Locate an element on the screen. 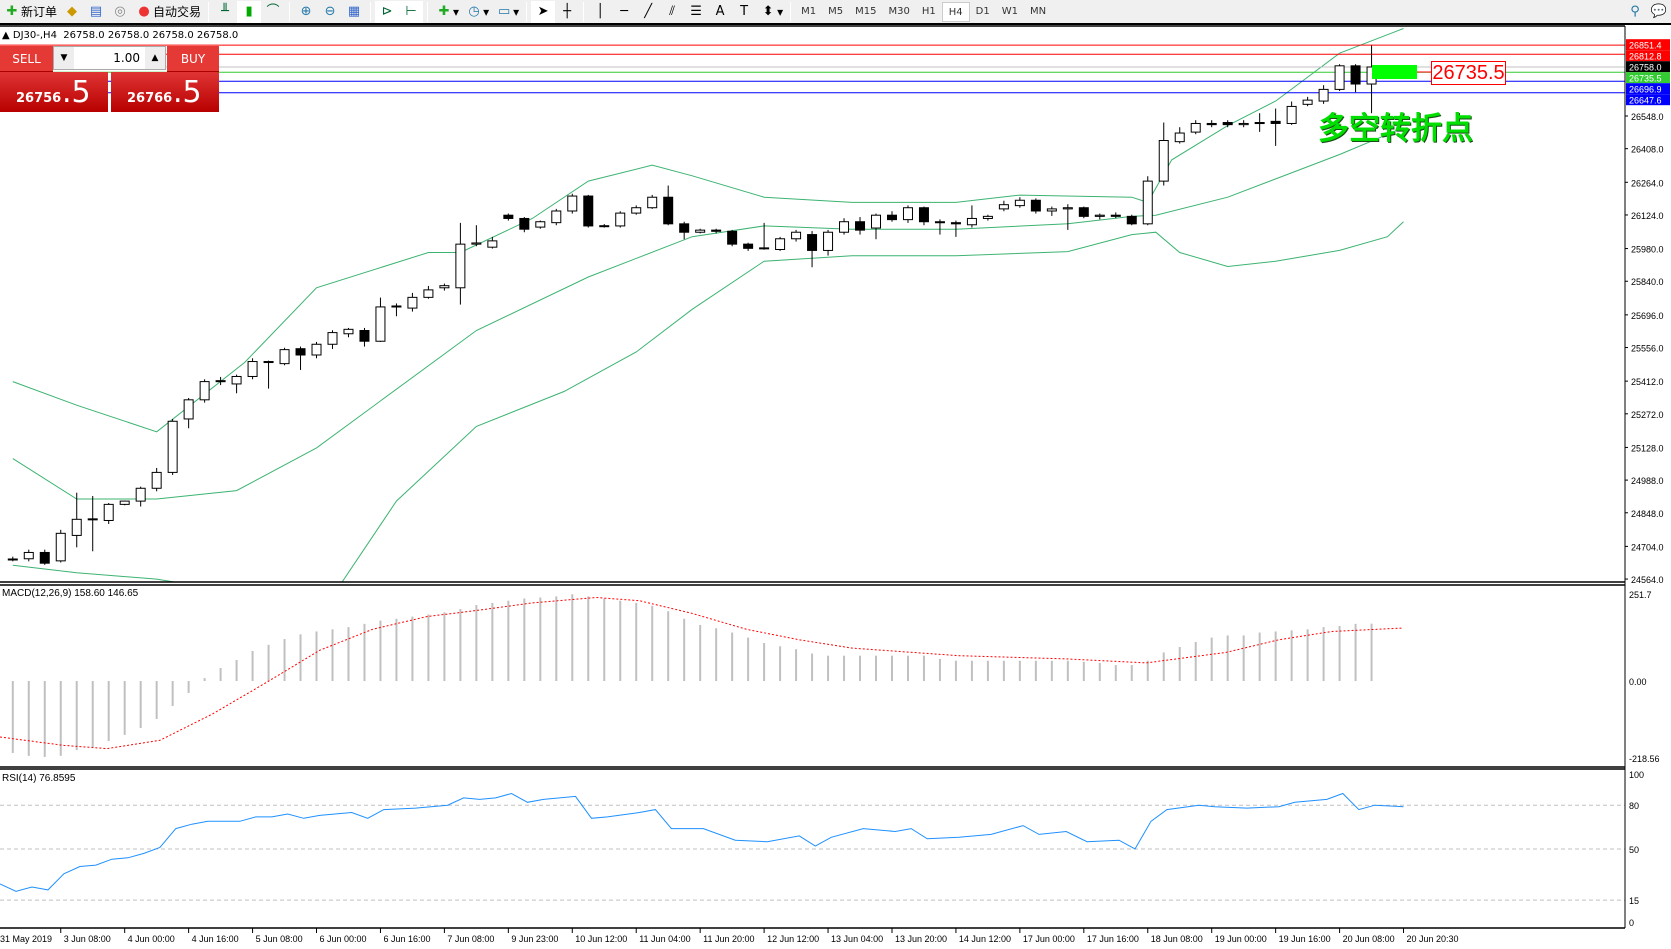 This screenshot has width=1671, height=949. time-tick-label: 9 Jun 23:00 is located at coordinates (534, 939).